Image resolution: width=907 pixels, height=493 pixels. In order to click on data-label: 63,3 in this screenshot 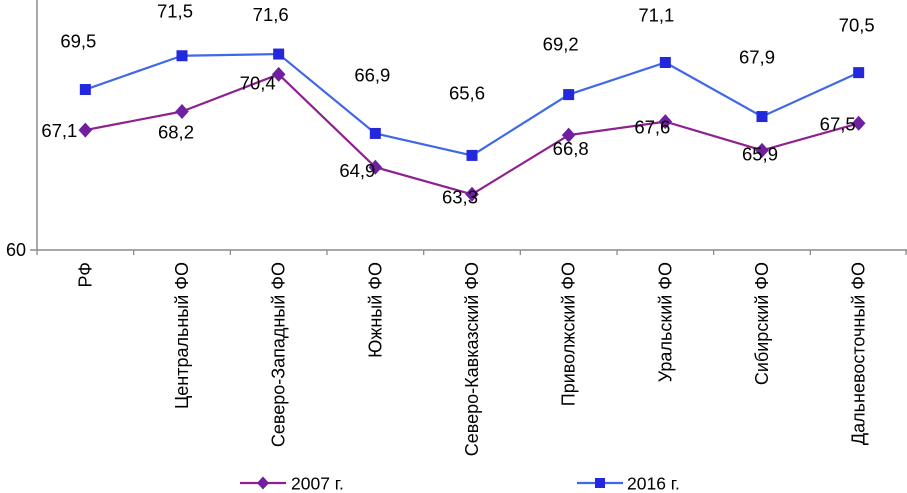, I will do `click(460, 196)`.